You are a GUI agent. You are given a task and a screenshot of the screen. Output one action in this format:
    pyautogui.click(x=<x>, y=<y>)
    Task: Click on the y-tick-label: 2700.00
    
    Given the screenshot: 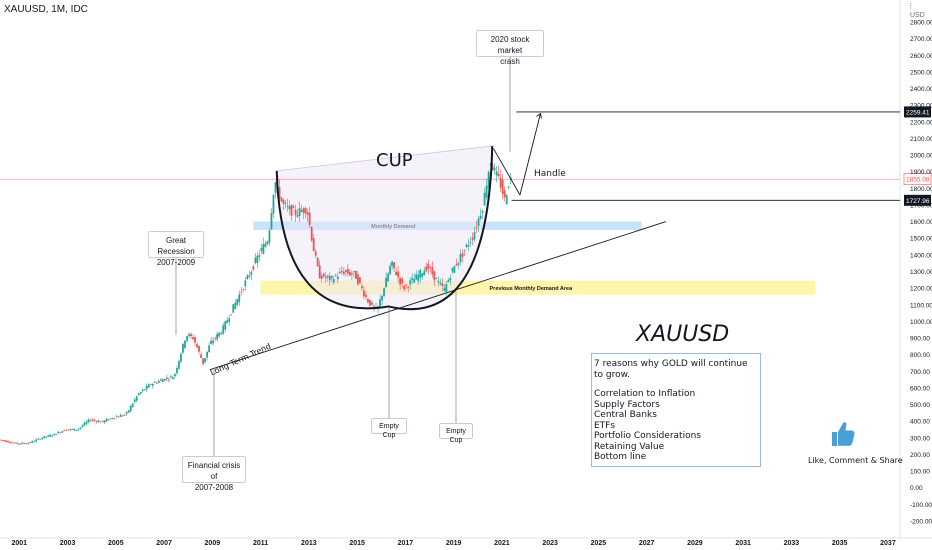 What is the action you would take?
    pyautogui.click(x=921, y=39)
    